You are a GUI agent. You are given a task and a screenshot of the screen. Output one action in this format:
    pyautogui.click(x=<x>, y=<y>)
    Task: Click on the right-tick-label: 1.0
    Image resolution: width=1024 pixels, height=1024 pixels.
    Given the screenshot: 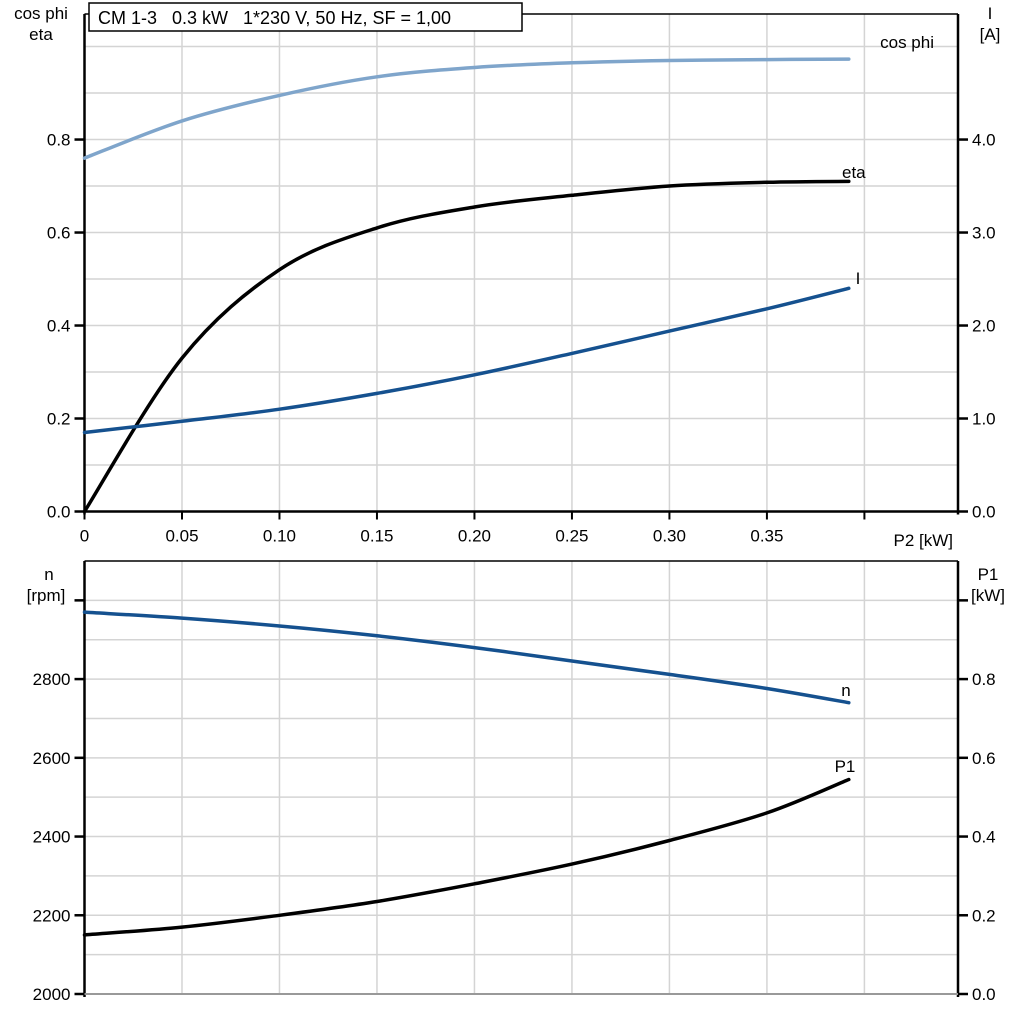 What is the action you would take?
    pyautogui.click(x=984, y=419)
    